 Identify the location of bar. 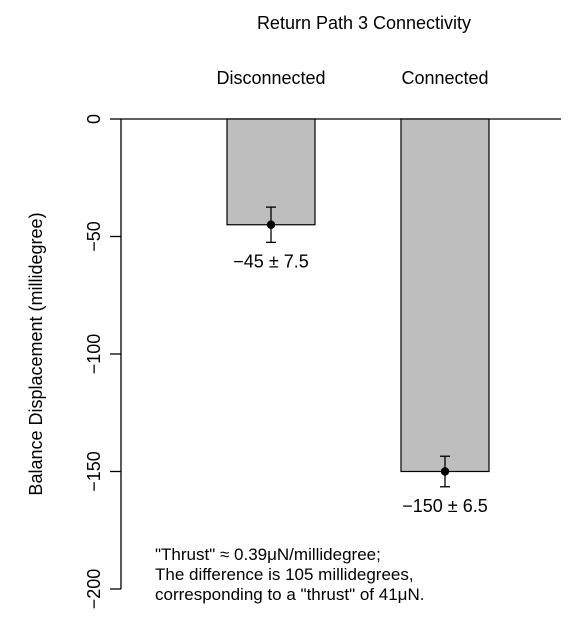
(445, 295).